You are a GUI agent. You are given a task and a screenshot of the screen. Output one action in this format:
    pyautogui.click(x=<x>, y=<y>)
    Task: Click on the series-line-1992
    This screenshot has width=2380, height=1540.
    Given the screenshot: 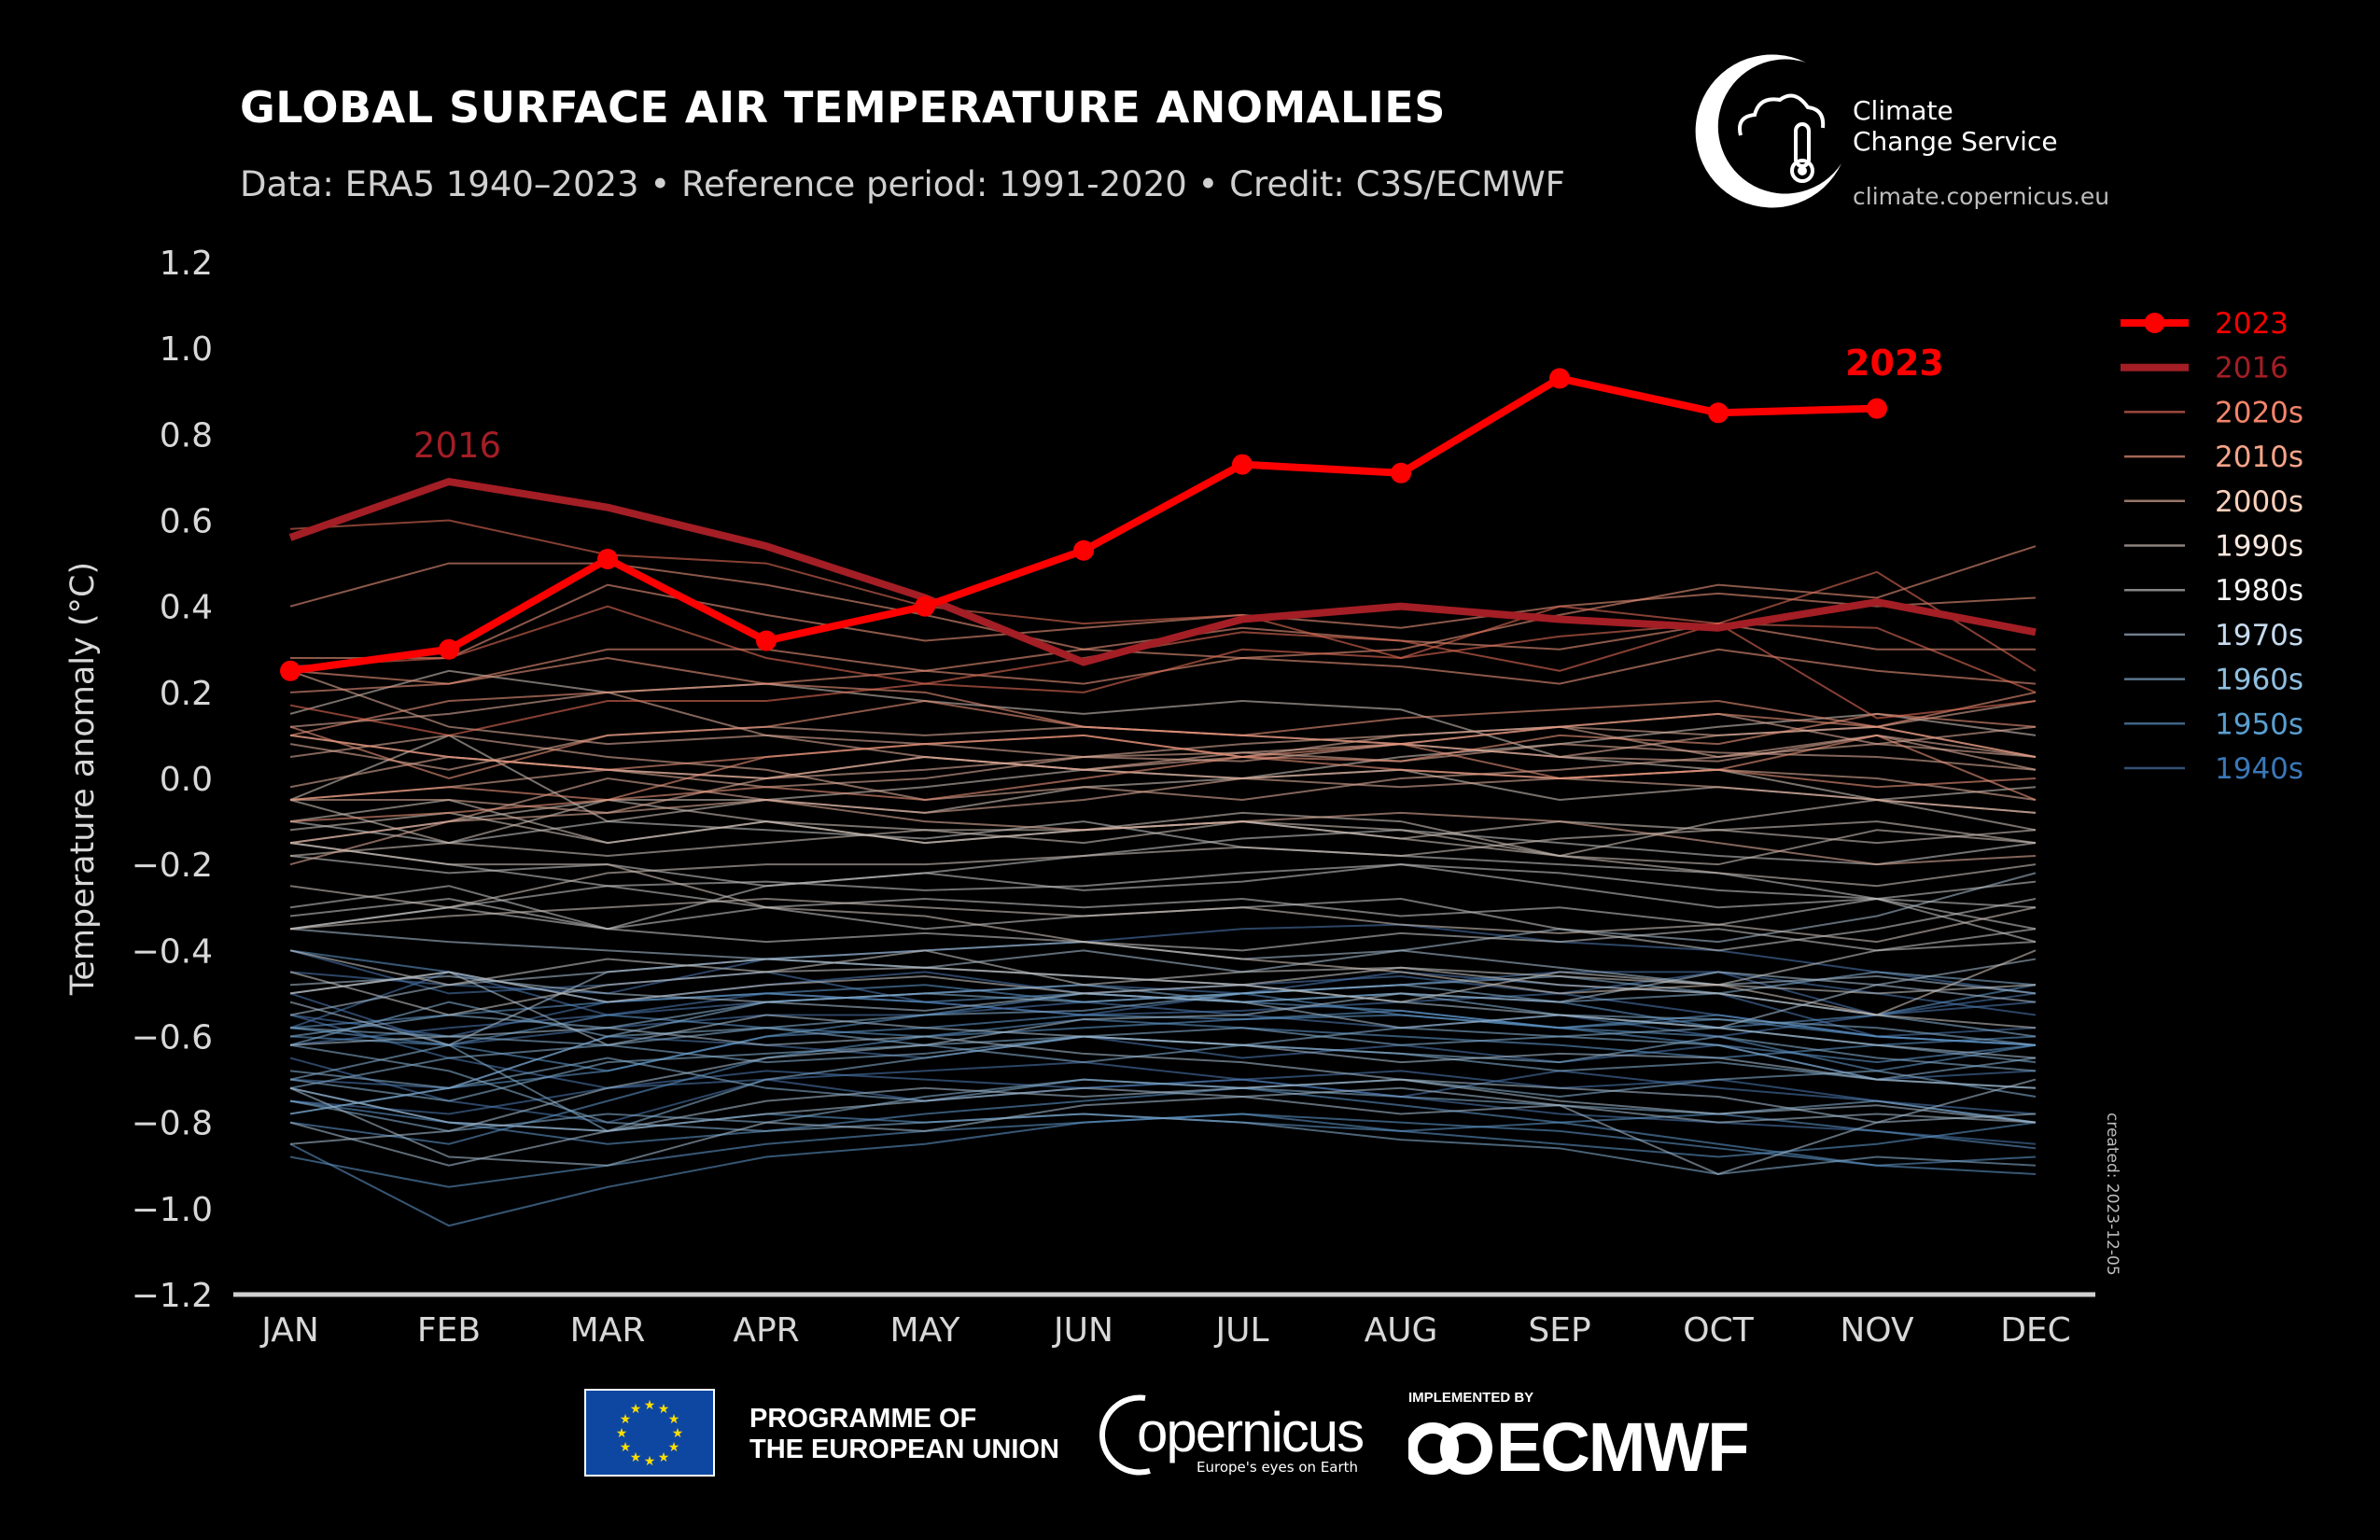 What is the action you would take?
    pyautogui.click(x=1163, y=929)
    